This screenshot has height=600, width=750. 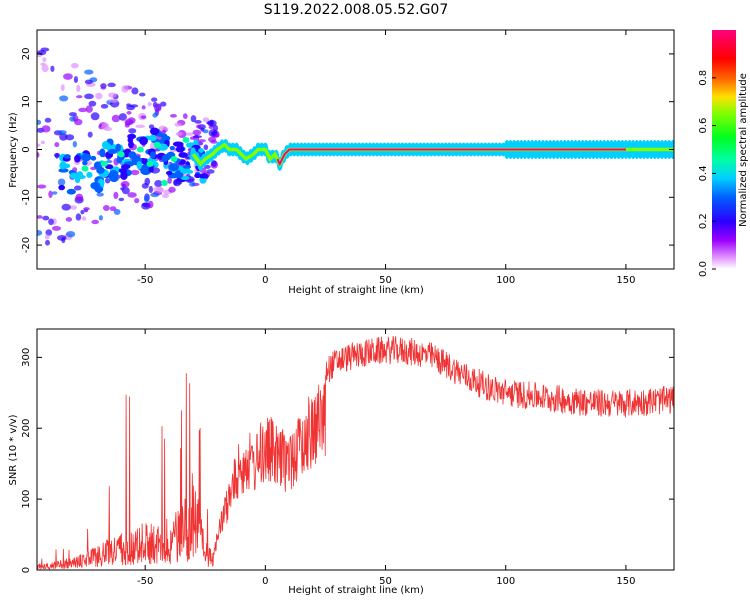 I want to click on y-tick-label: 300, so click(x=26, y=357).